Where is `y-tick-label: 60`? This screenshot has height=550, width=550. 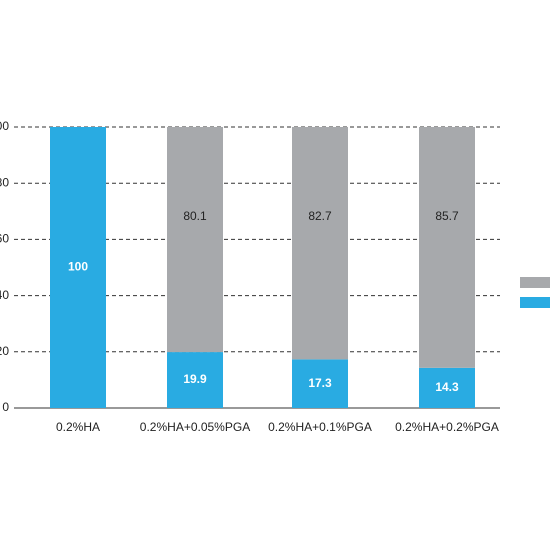
y-tick-label: 60 is located at coordinates (4, 239).